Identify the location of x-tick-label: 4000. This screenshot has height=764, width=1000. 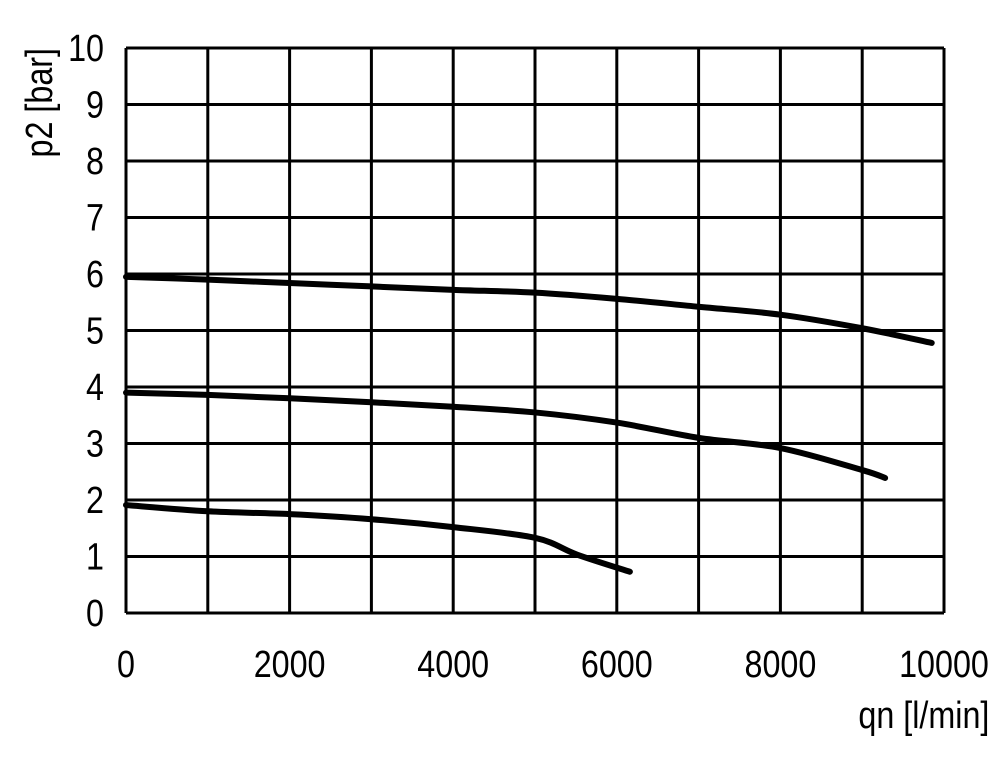
(453, 665).